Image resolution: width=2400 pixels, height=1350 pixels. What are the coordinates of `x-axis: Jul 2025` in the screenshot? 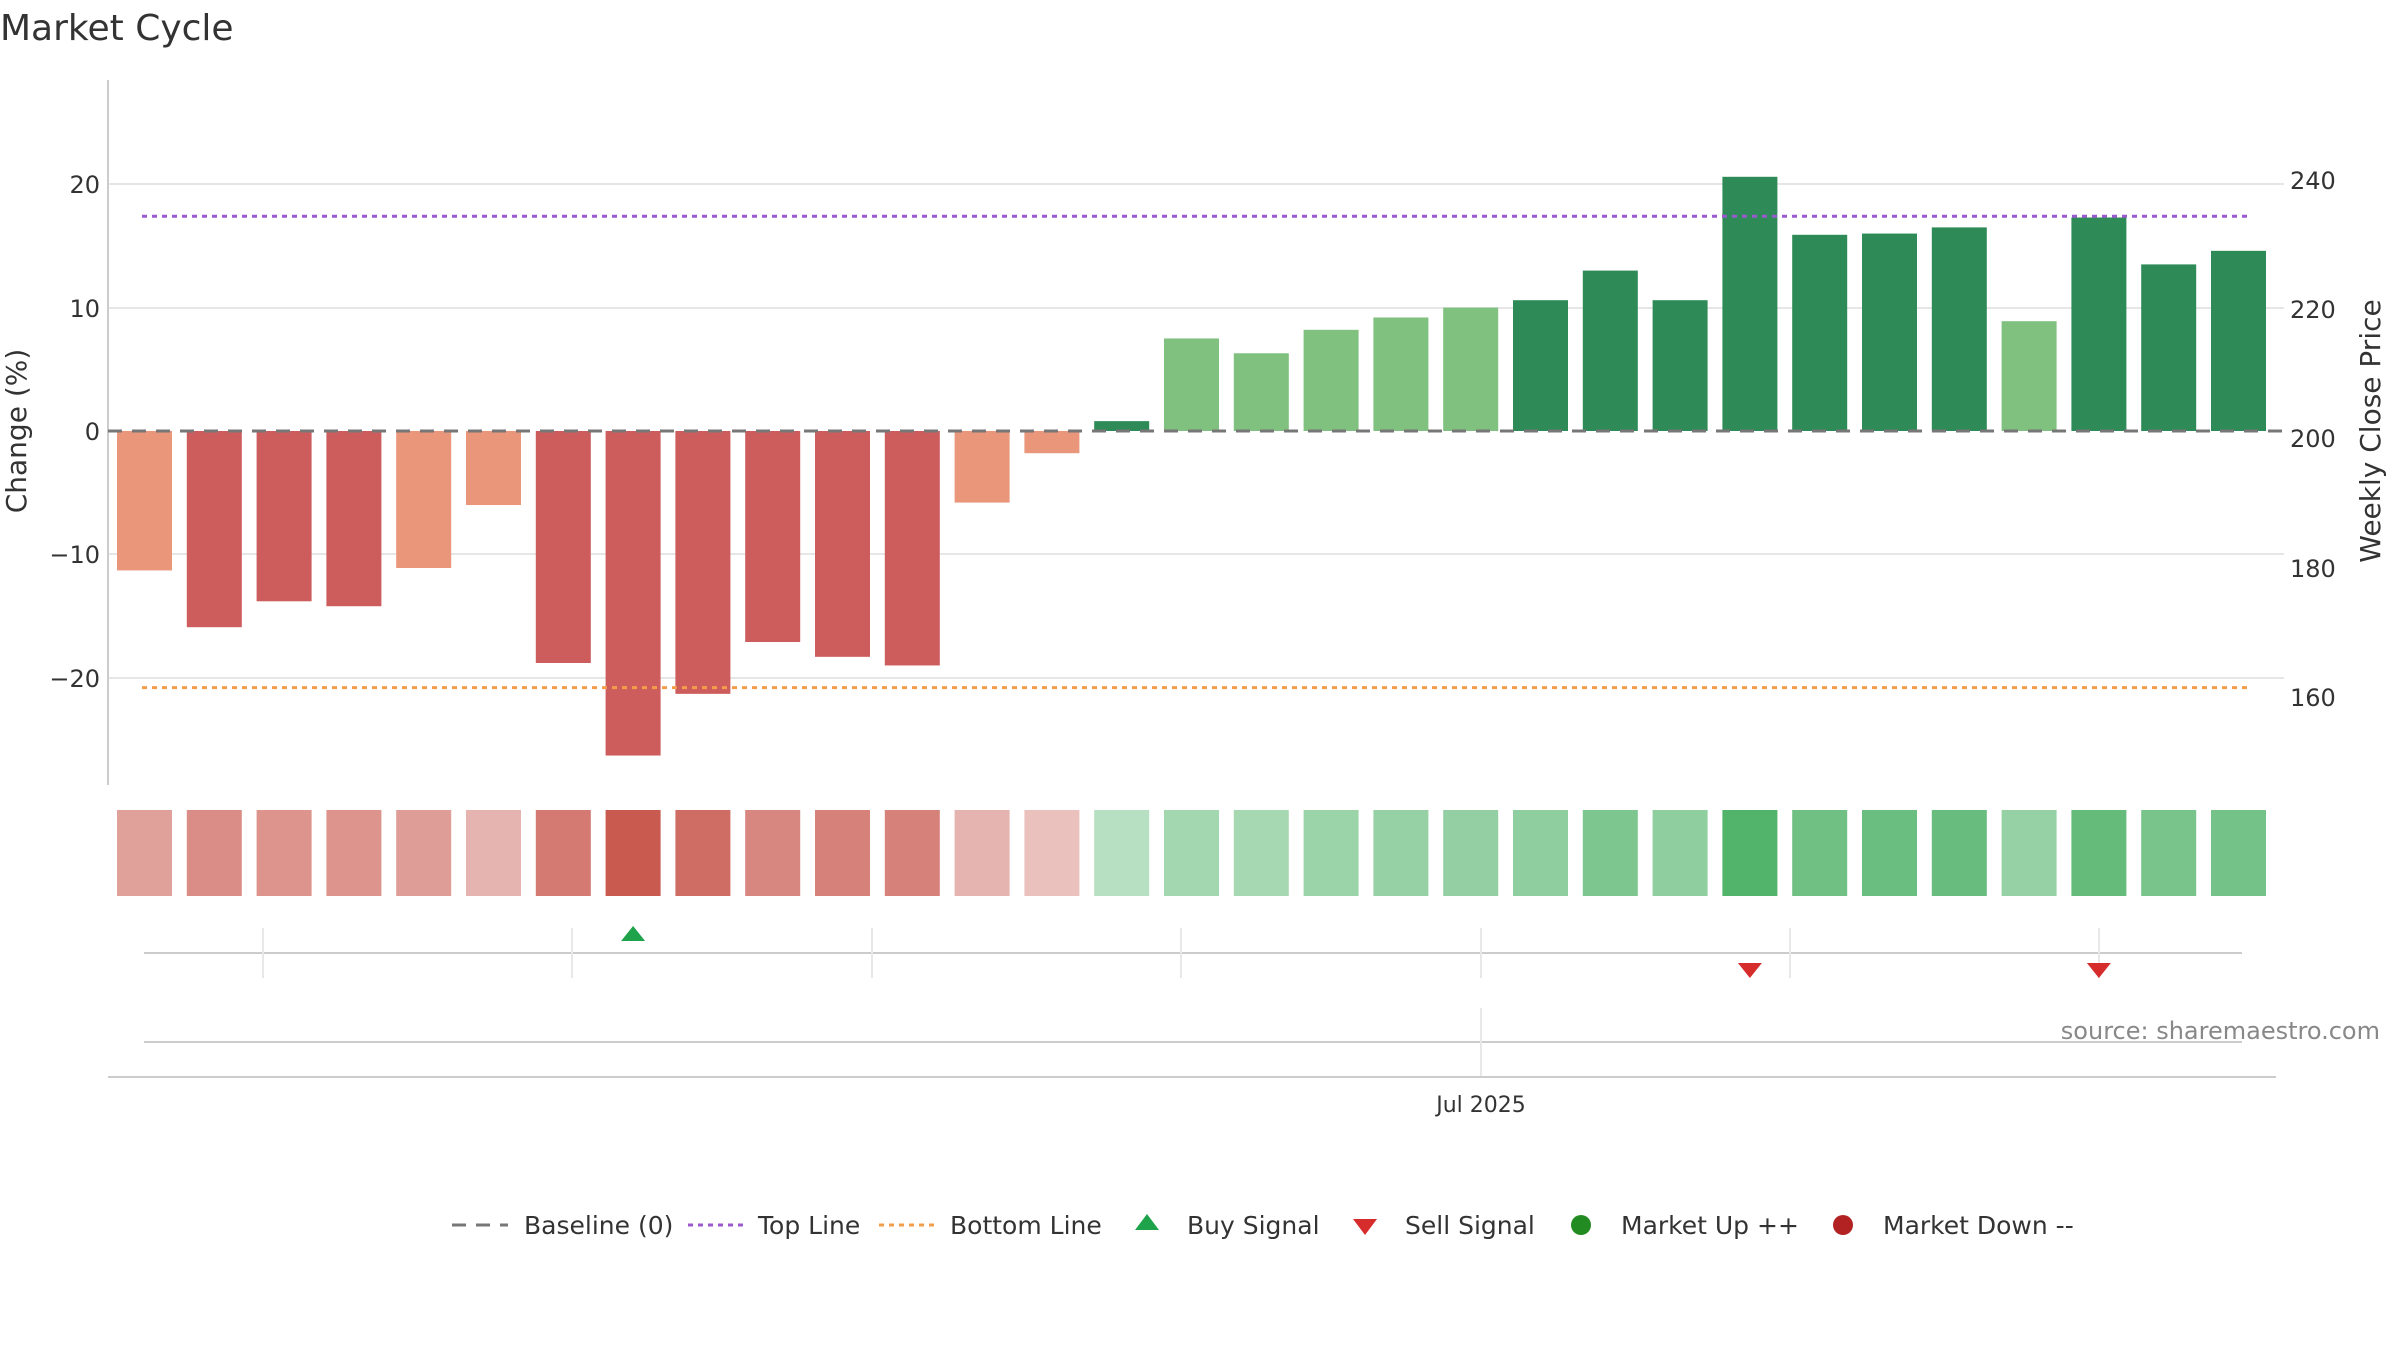 It's located at (1192, 1097).